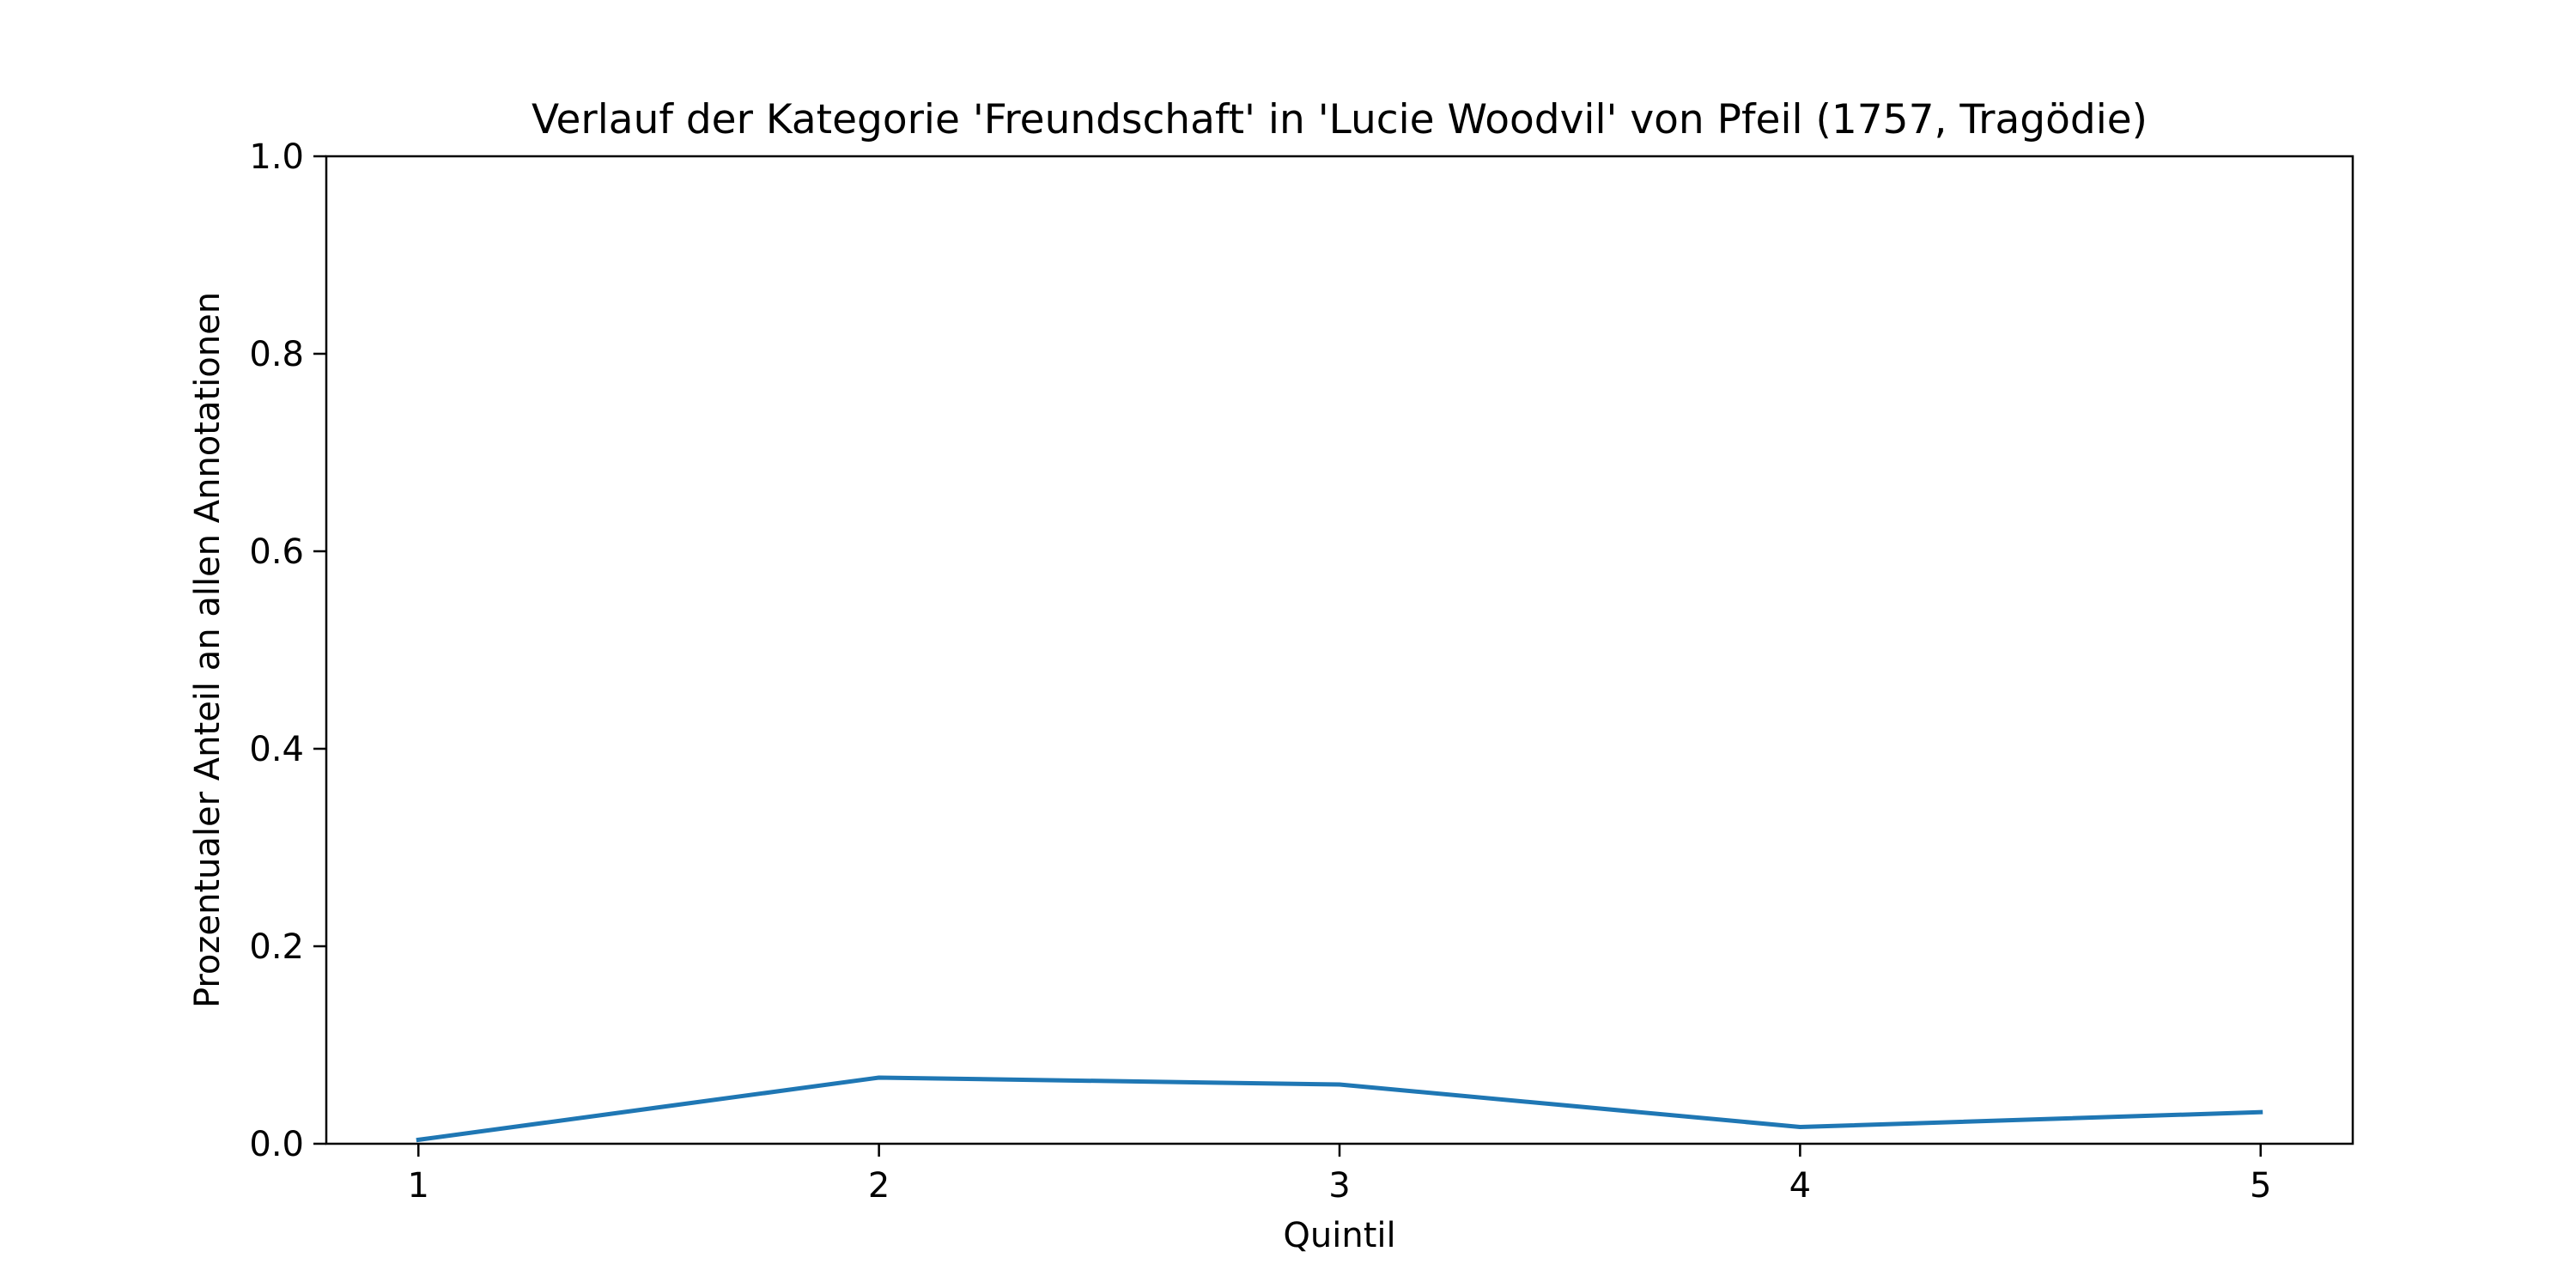 Image resolution: width=2576 pixels, height=1288 pixels. I want to click on x-axis: 1 2 3 4 5, so click(1339, 1175).